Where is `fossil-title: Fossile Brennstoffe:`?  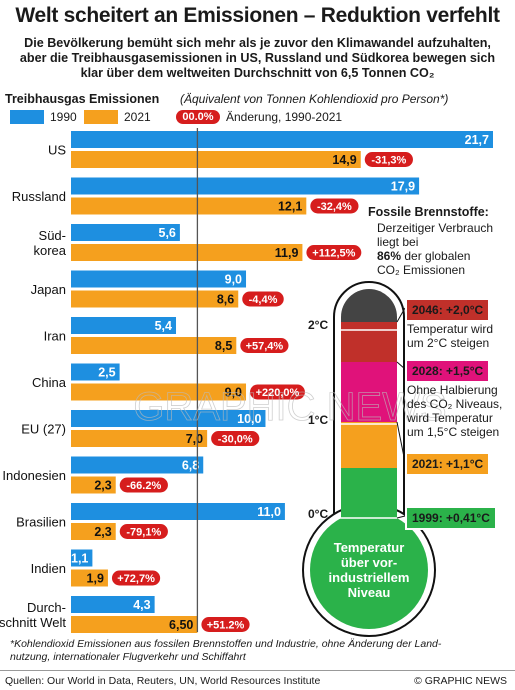 fossil-title: Fossile Brennstoffe: is located at coordinates (428, 212).